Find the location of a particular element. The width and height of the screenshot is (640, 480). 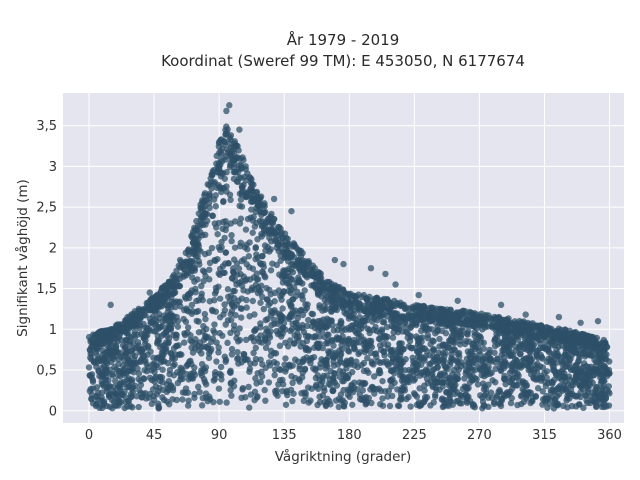

x-tick-label: 180 is located at coordinates (349, 435).